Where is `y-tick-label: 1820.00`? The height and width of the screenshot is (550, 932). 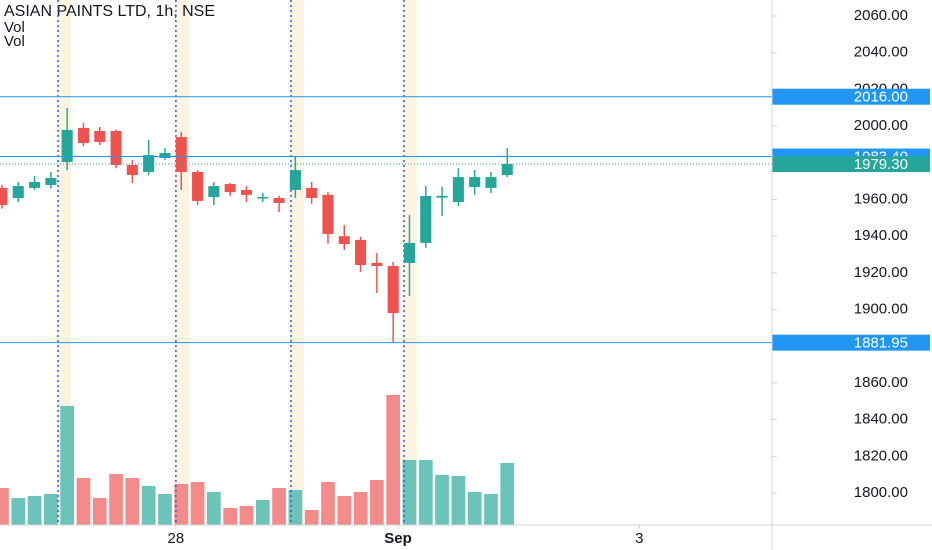
y-tick-label: 1820.00 is located at coordinates (881, 455).